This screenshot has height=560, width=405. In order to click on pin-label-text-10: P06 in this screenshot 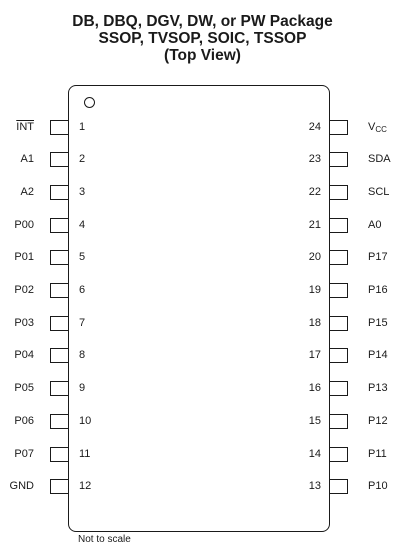, I will do `click(24, 420)`.